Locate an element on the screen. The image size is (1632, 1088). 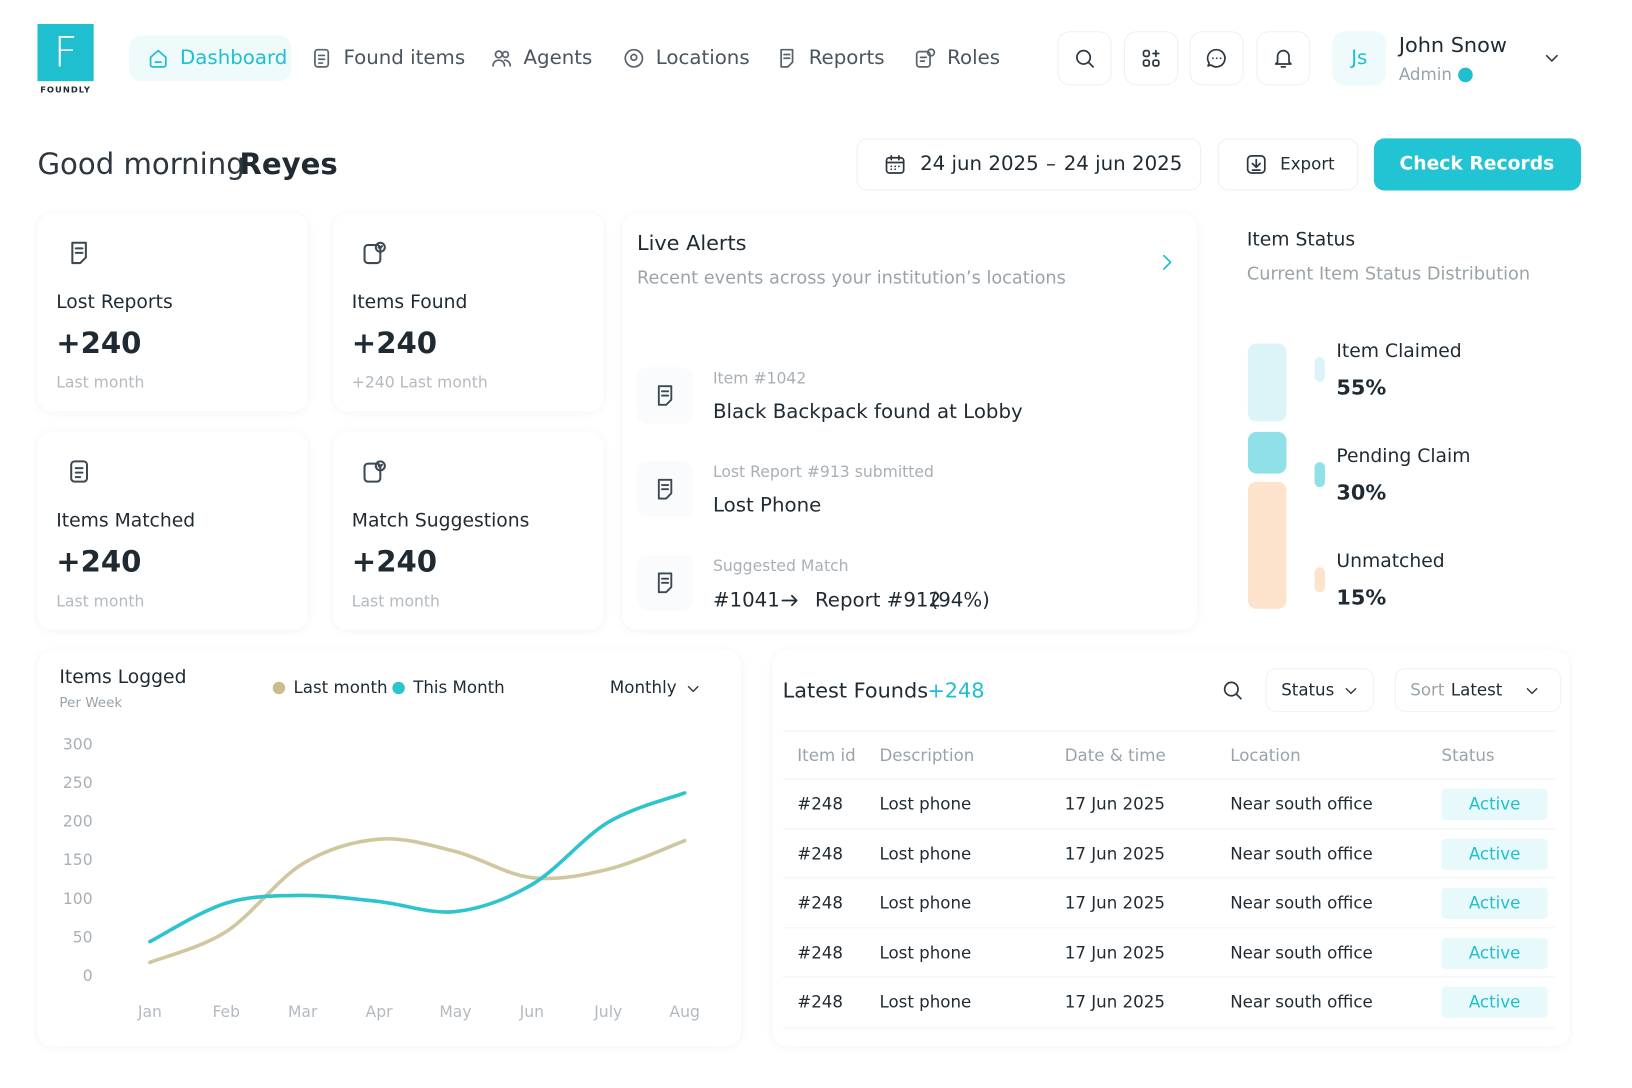
avatar is located at coordinates (1359, 58).